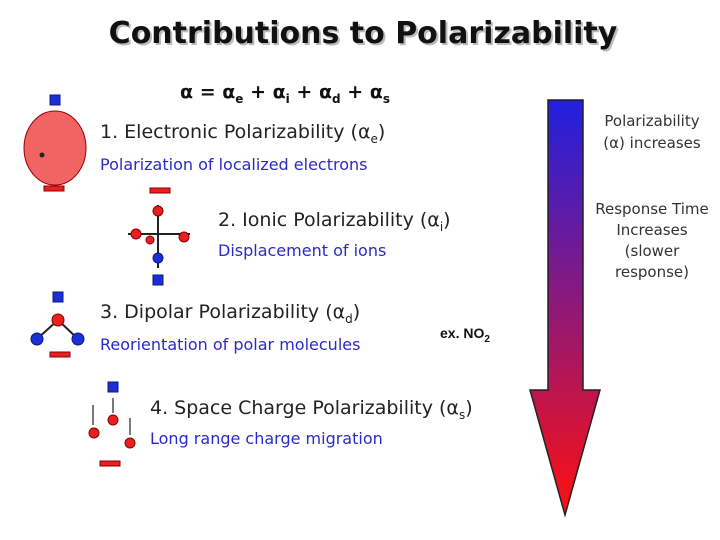 The height and width of the screenshot is (540, 720). What do you see at coordinates (373, 139) in the screenshot?
I see `heading-sub: e` at bounding box center [373, 139].